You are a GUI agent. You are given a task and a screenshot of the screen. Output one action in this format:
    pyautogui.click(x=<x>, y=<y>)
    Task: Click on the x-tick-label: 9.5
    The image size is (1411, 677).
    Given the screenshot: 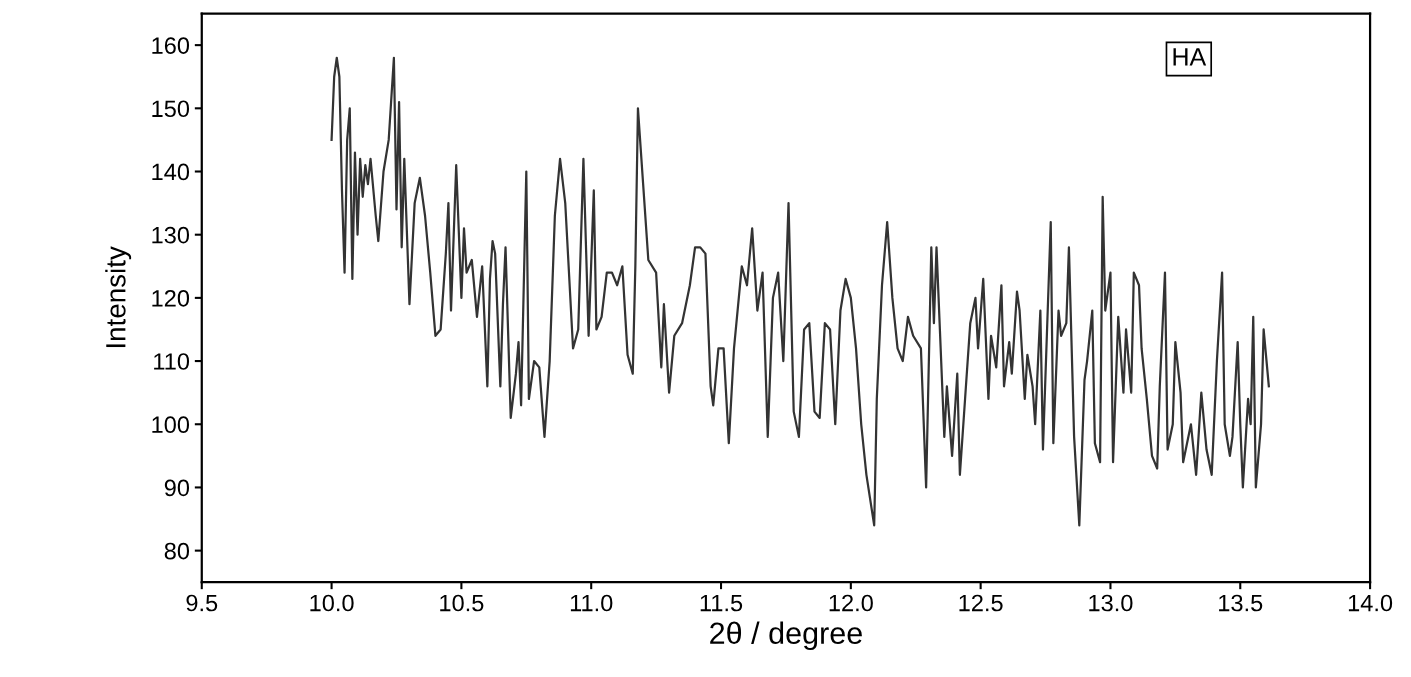 What is the action you would take?
    pyautogui.click(x=202, y=603)
    